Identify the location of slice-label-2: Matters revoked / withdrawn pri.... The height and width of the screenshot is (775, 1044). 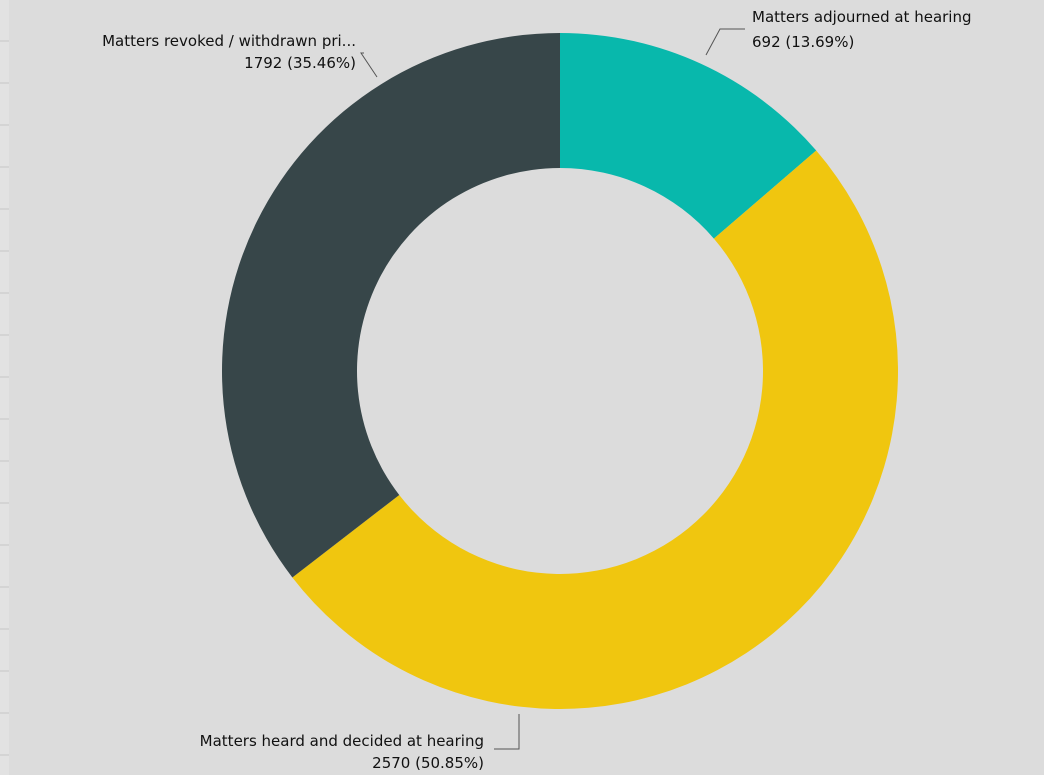
(229, 41).